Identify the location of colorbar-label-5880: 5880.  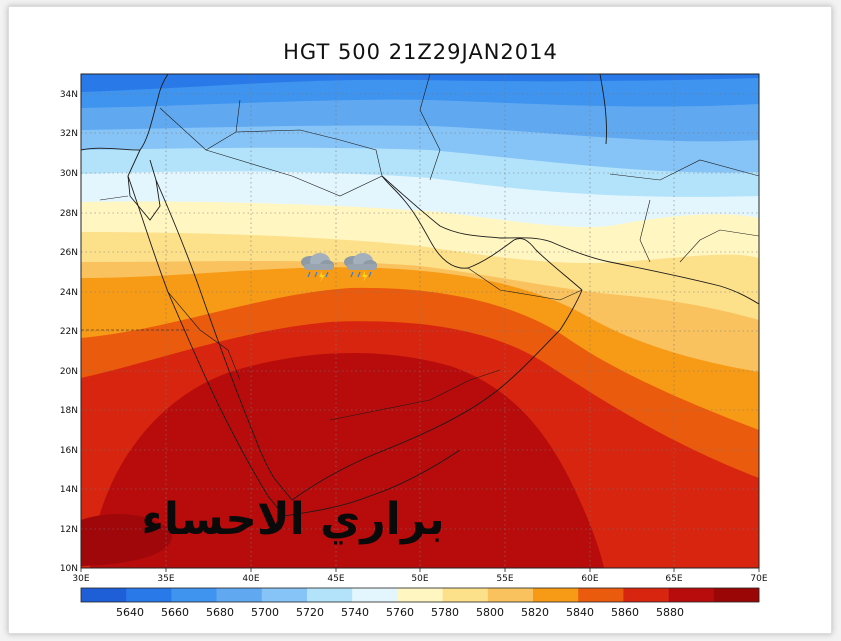
(670, 612).